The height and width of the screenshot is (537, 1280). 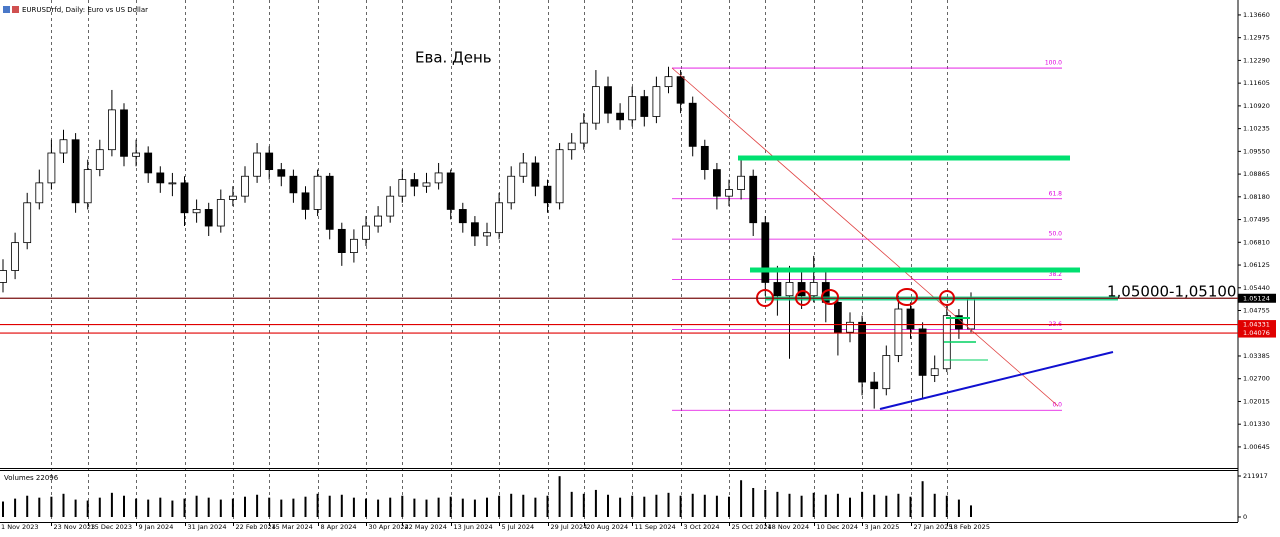 I want to click on y-tick-label: 1.09550, so click(x=1256, y=151).